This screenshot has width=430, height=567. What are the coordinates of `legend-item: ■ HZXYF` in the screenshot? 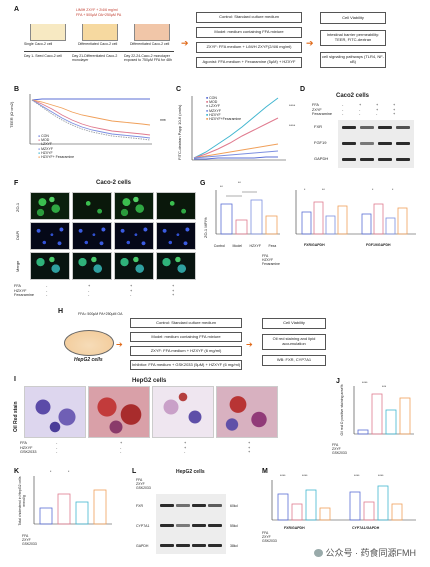 It's located at (213, 114).